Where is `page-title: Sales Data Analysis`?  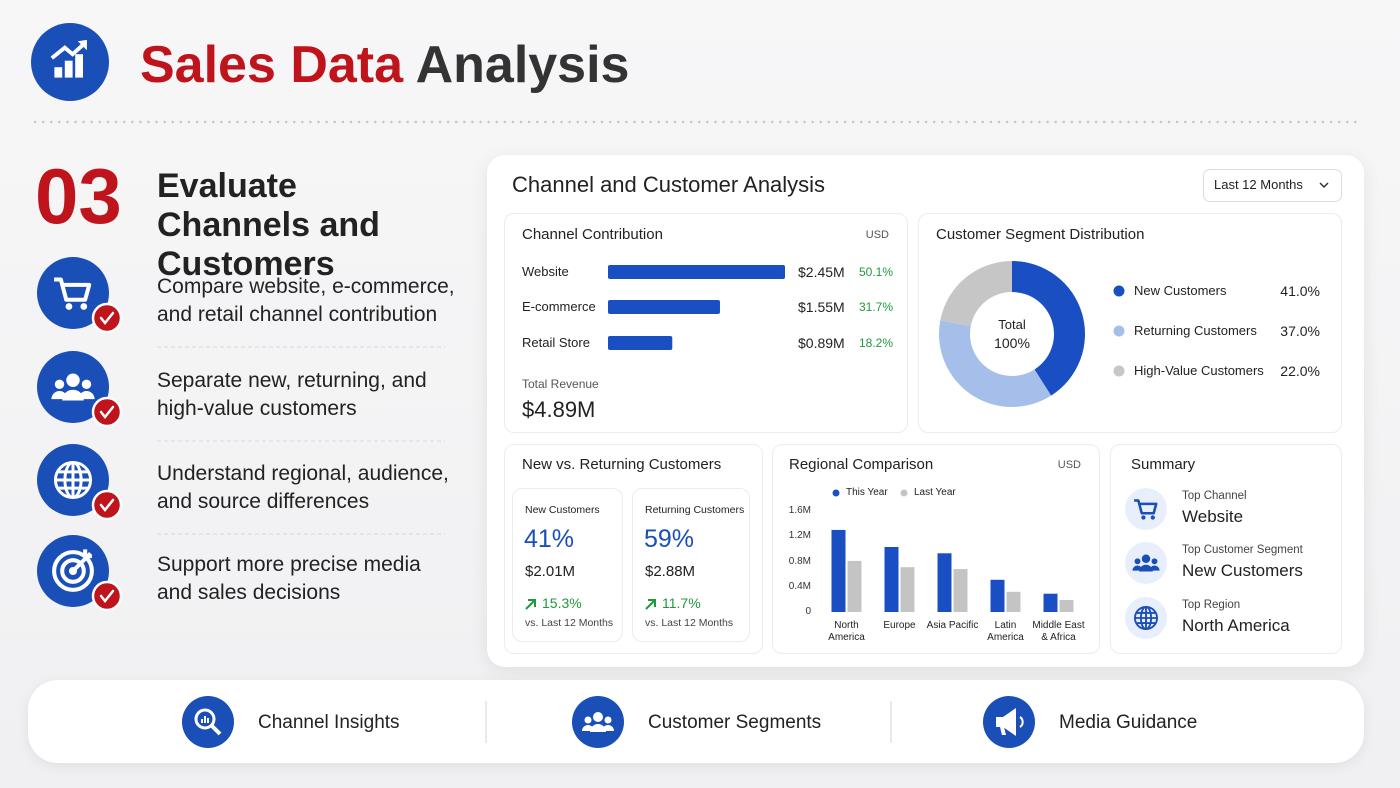 page-title: Sales Data Analysis is located at coordinates (384, 65).